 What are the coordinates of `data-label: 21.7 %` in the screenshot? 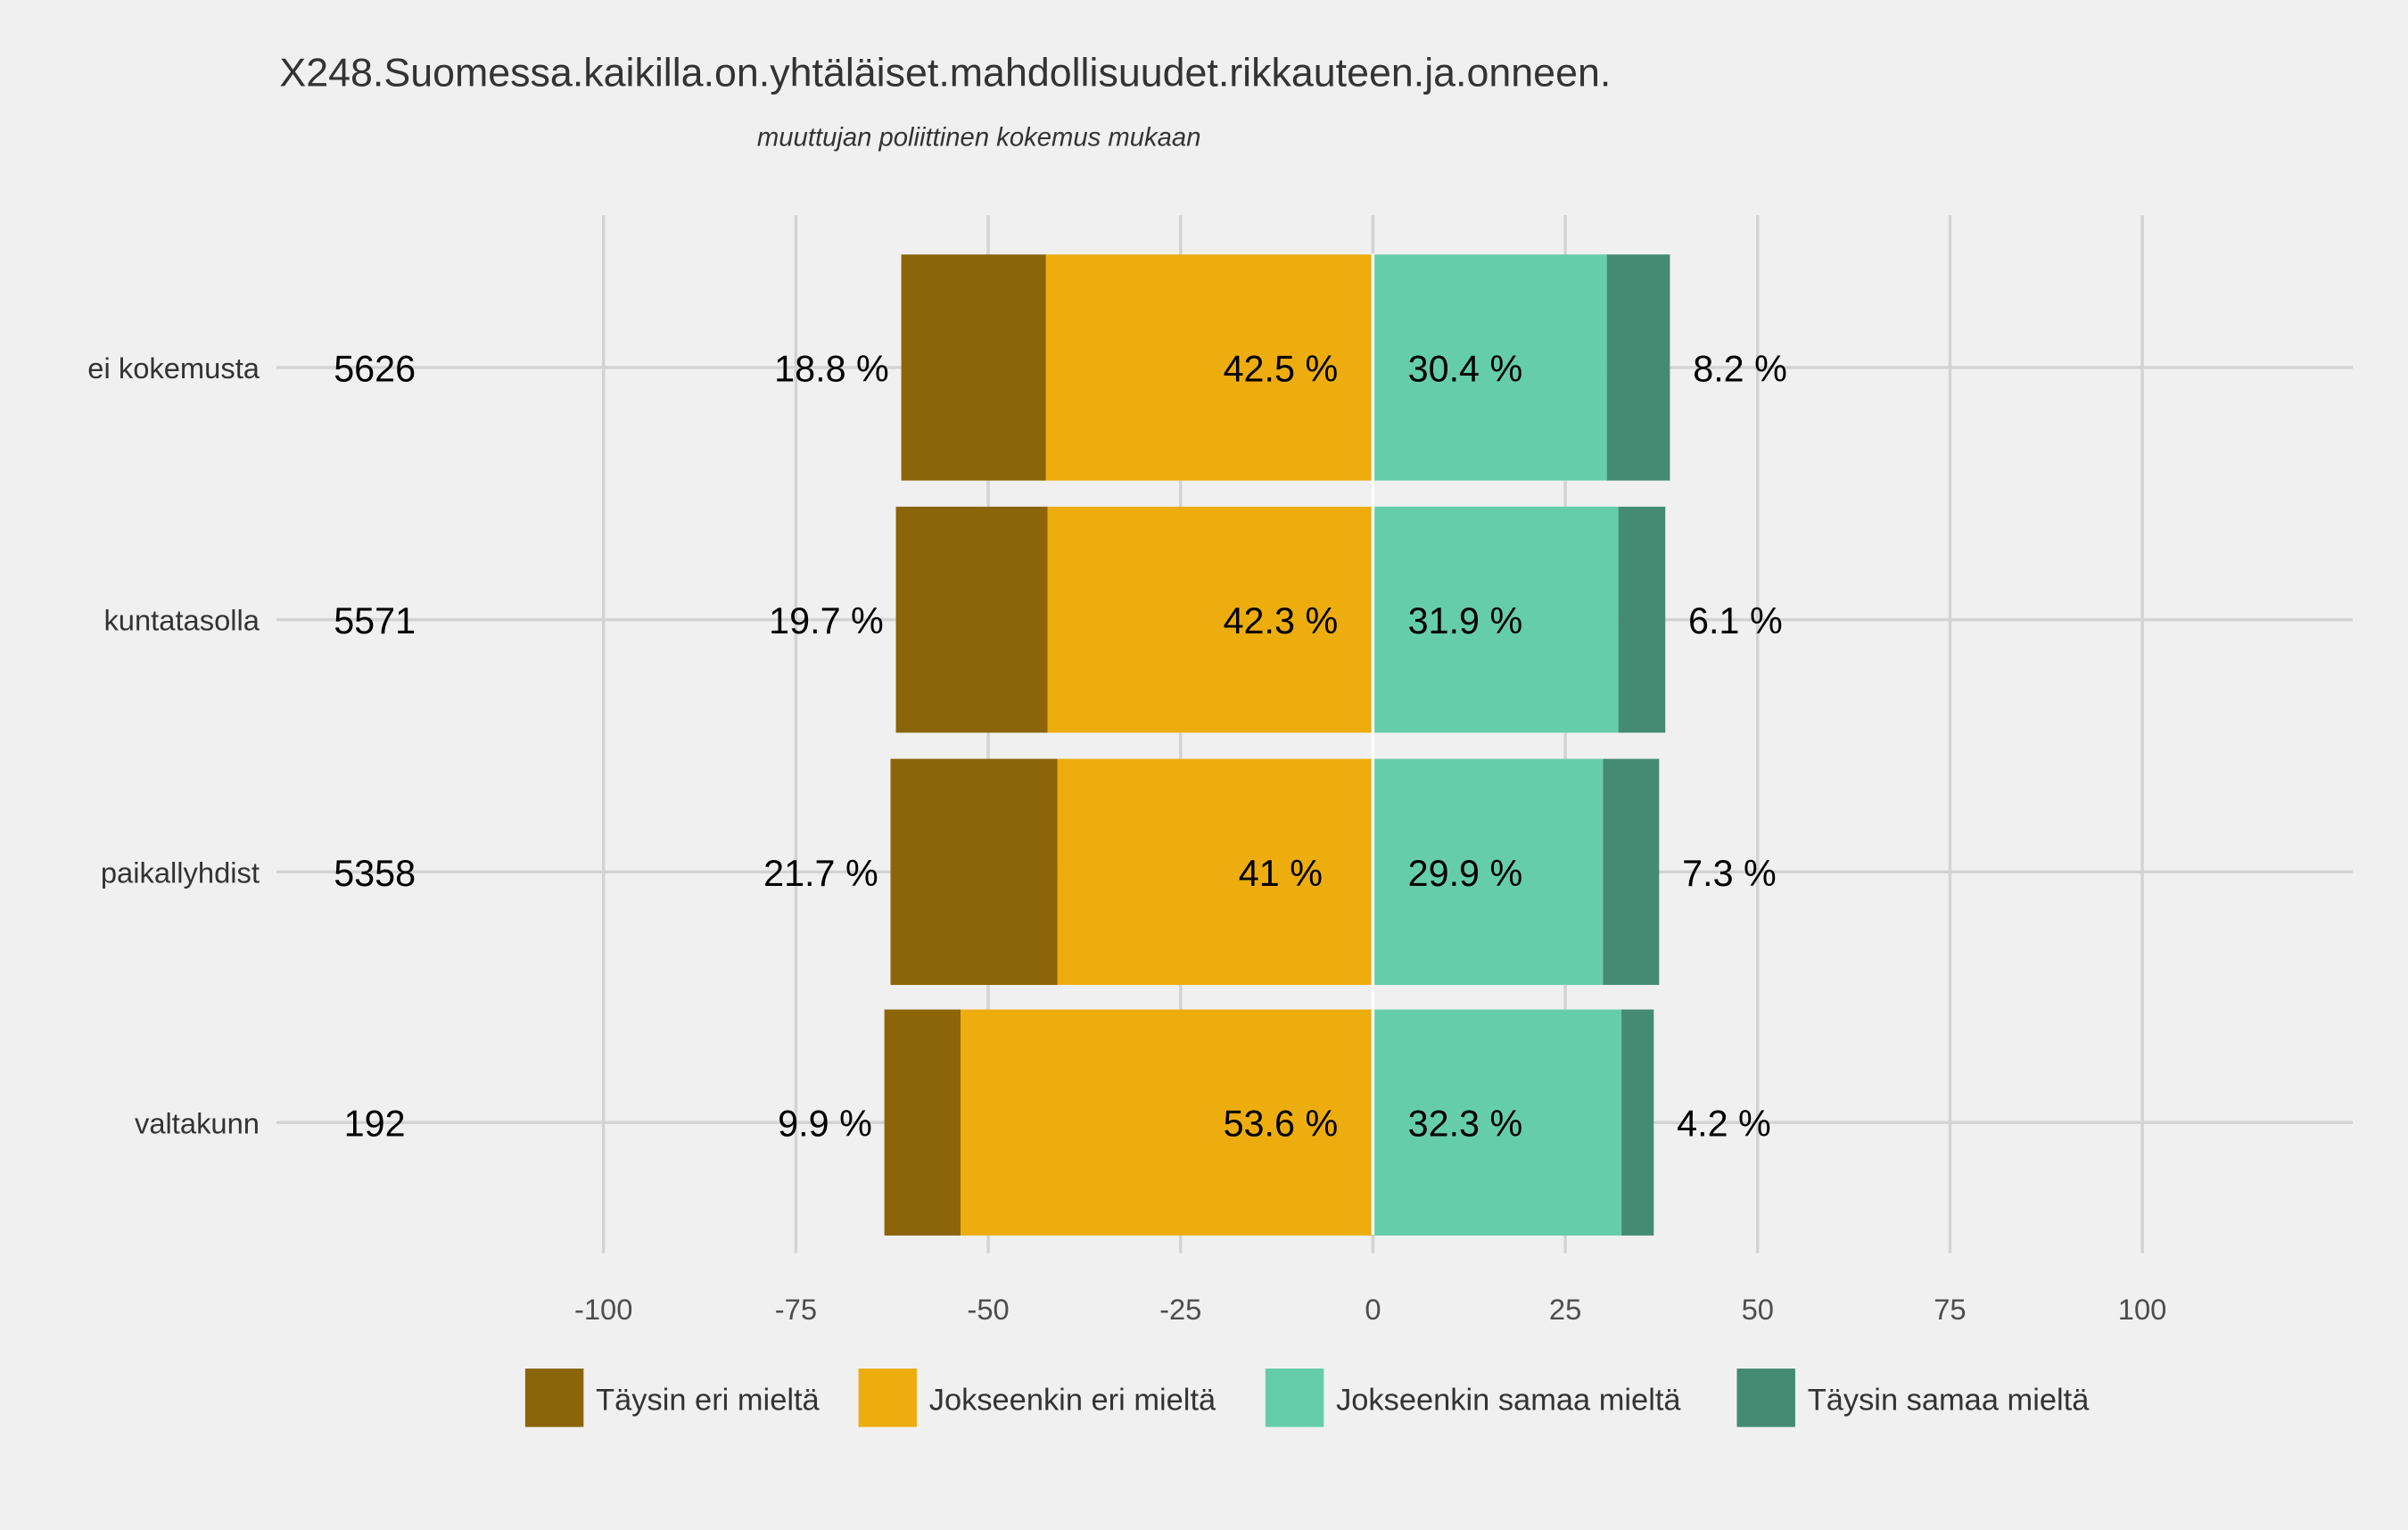 It's located at (820, 874).